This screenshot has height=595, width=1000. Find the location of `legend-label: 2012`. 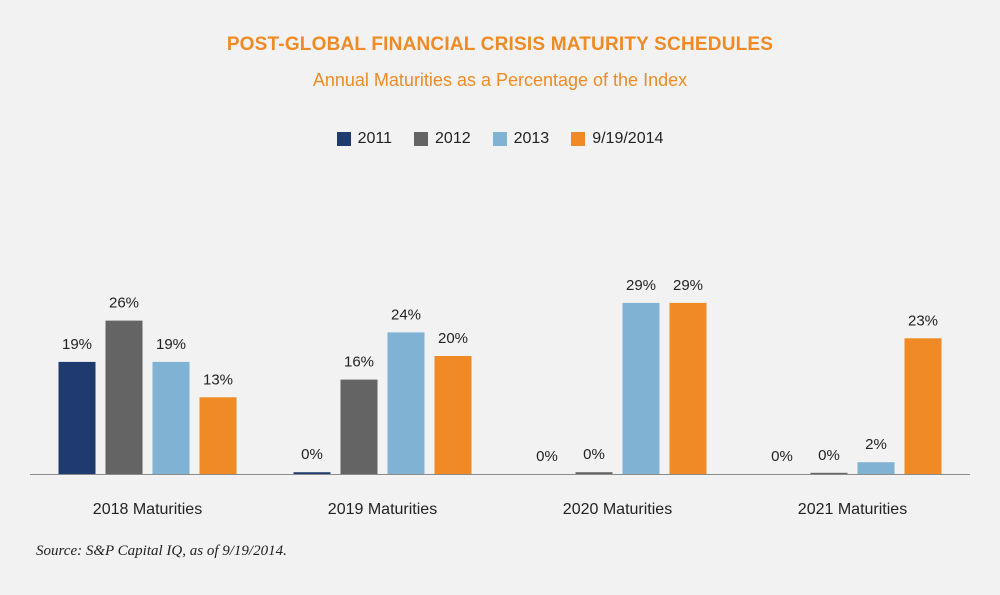

legend-label: 2012 is located at coordinates (453, 138).